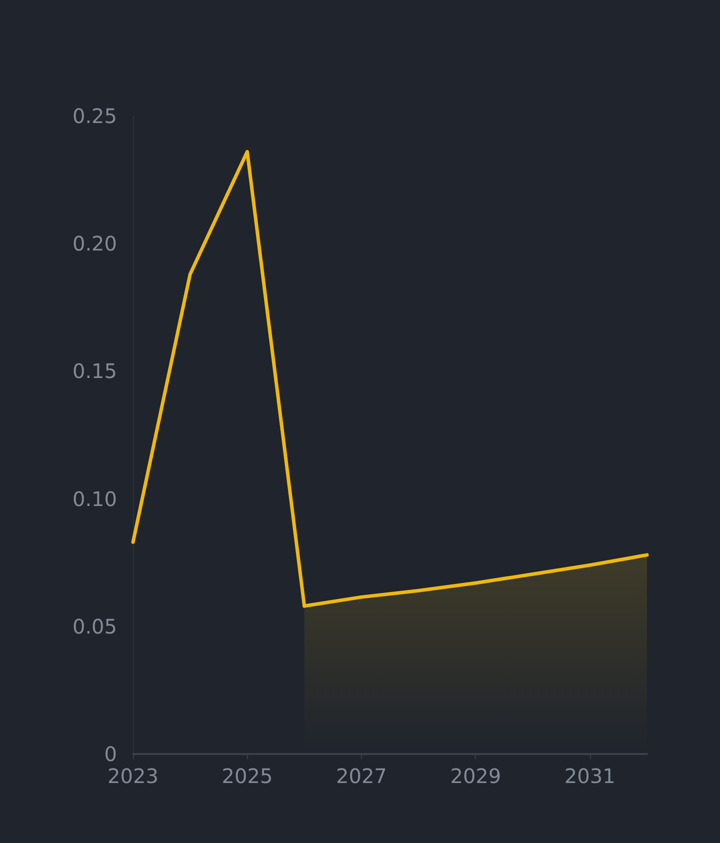  What do you see at coordinates (94, 116) in the screenshot?
I see `y-tick-label: 0.25` at bounding box center [94, 116].